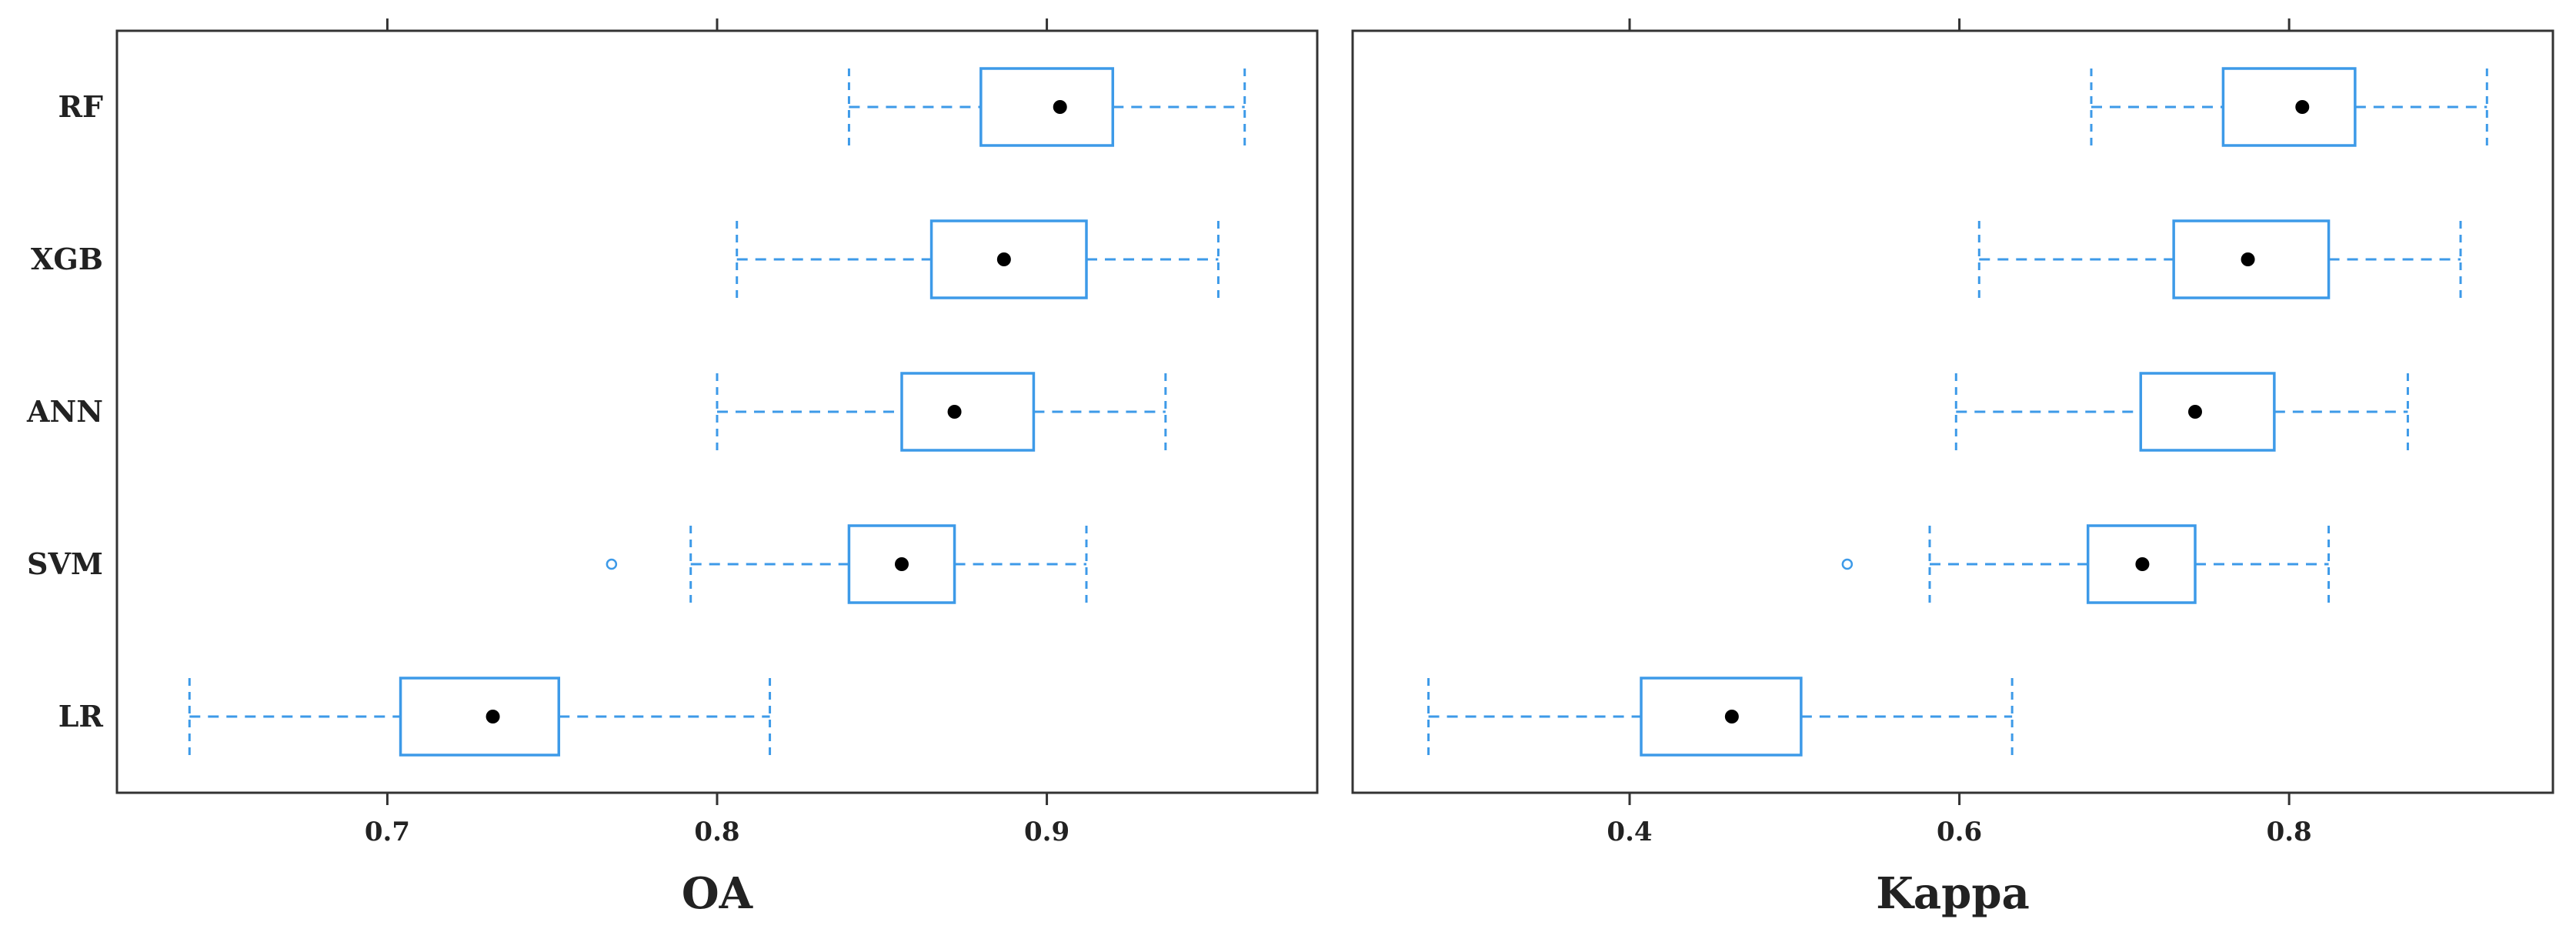 This screenshot has width=2576, height=939. What do you see at coordinates (1847, 564) in the screenshot?
I see `kappa-outlier-point` at bounding box center [1847, 564].